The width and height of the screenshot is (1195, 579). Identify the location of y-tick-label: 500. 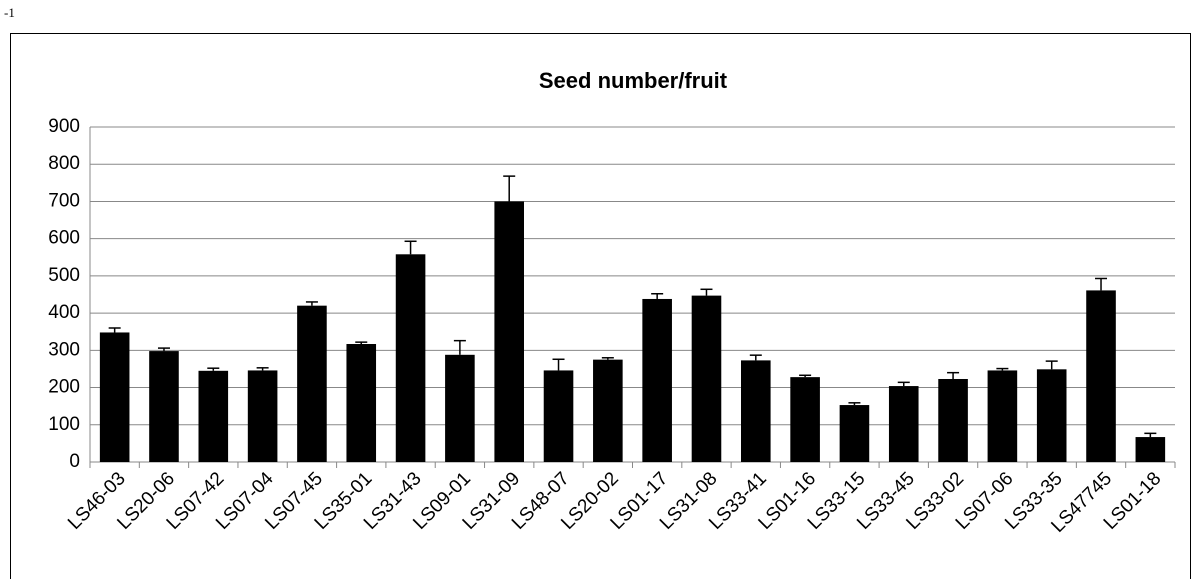
(64, 275).